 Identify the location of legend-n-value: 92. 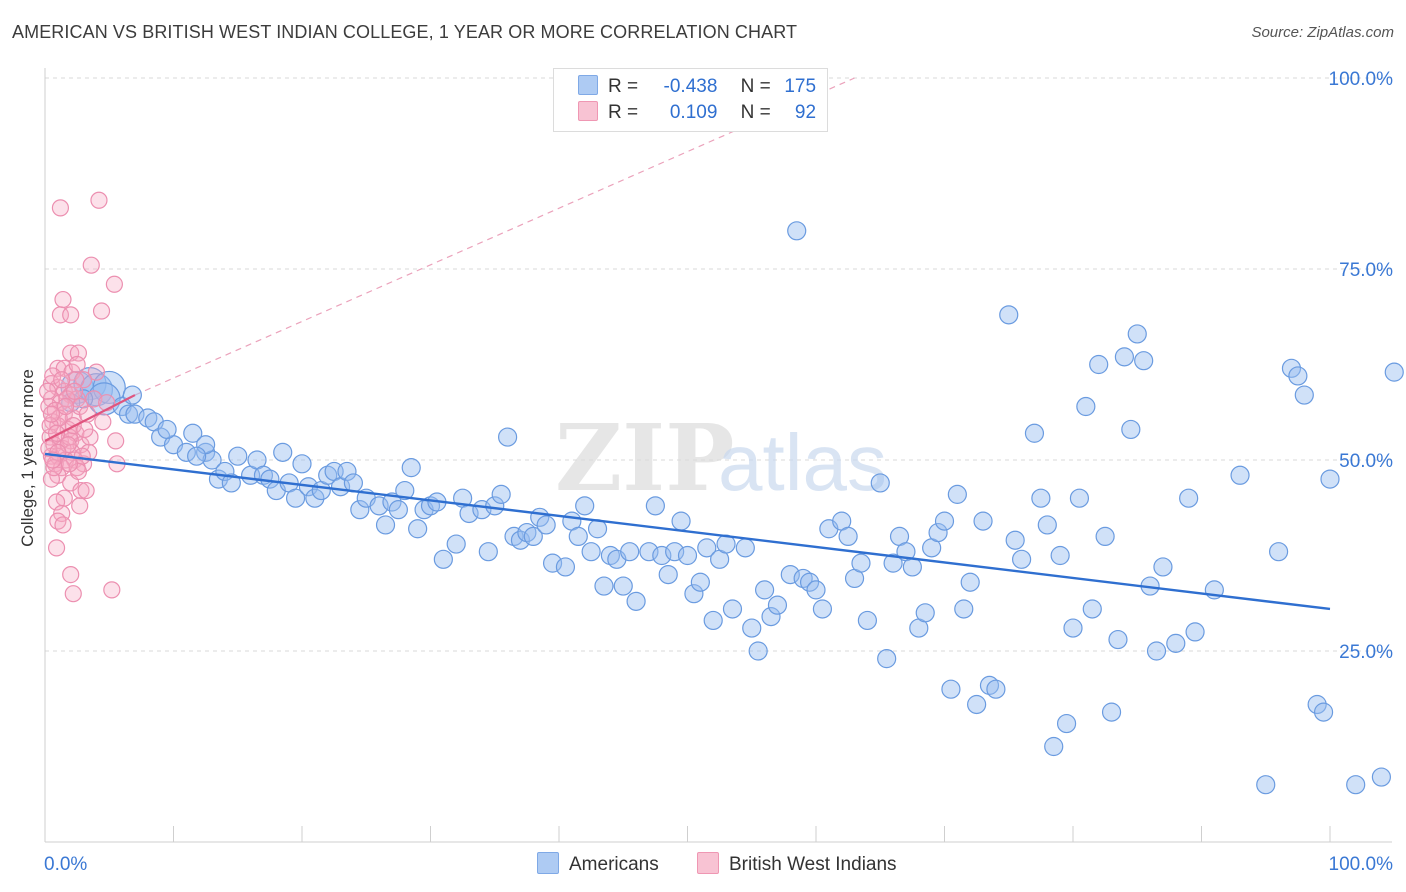
(805, 112).